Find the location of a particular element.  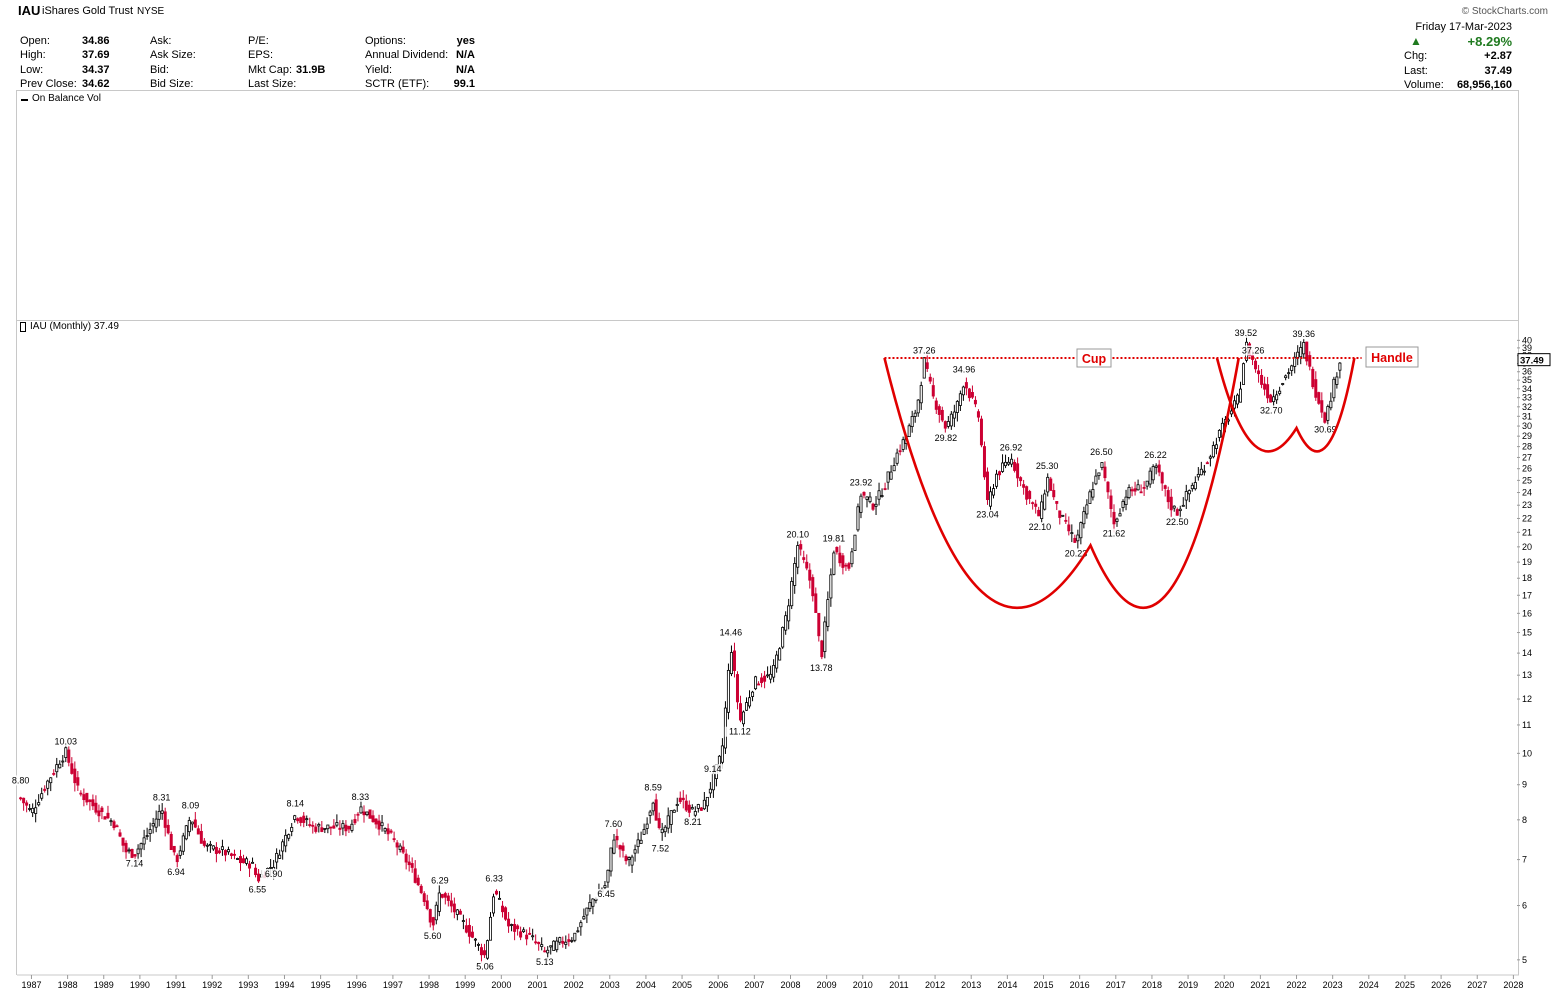

up-arrow-icon: ▲ is located at coordinates (1416, 41).